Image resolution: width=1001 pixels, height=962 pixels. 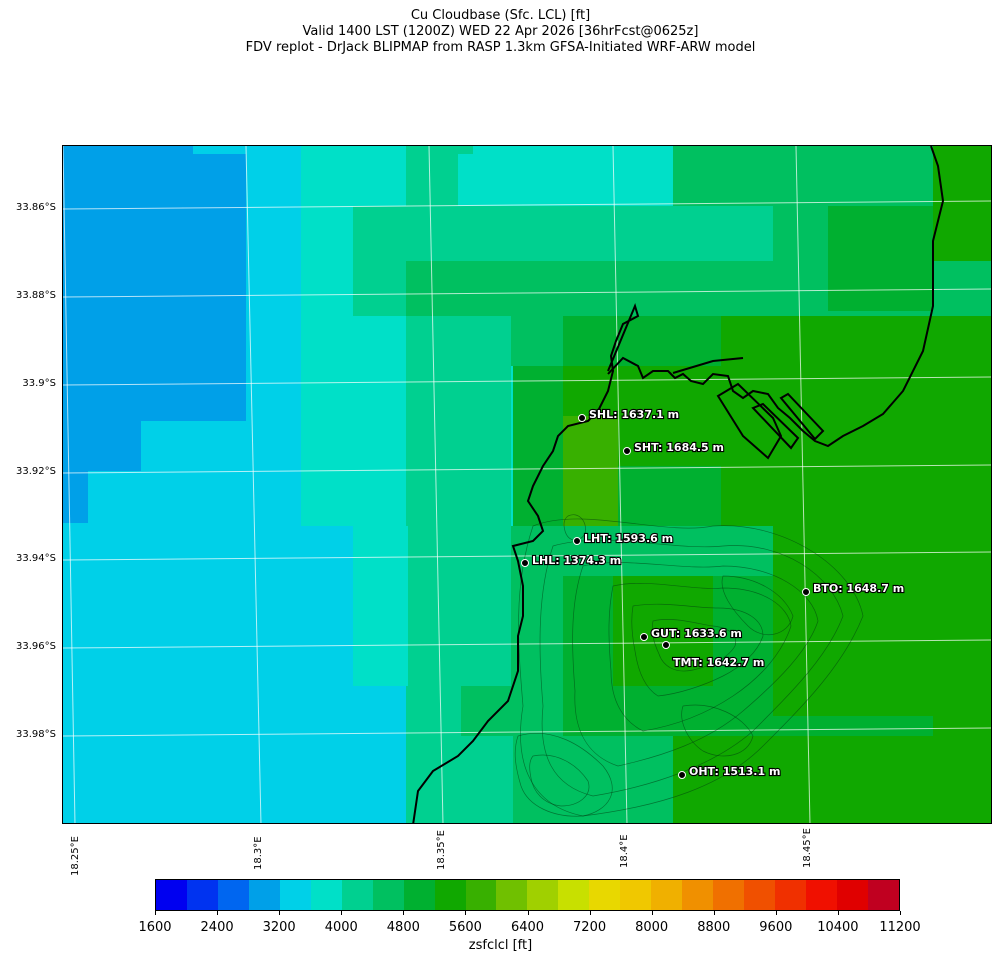 I want to click on colorbar-tick-label: 8000, so click(x=652, y=927).